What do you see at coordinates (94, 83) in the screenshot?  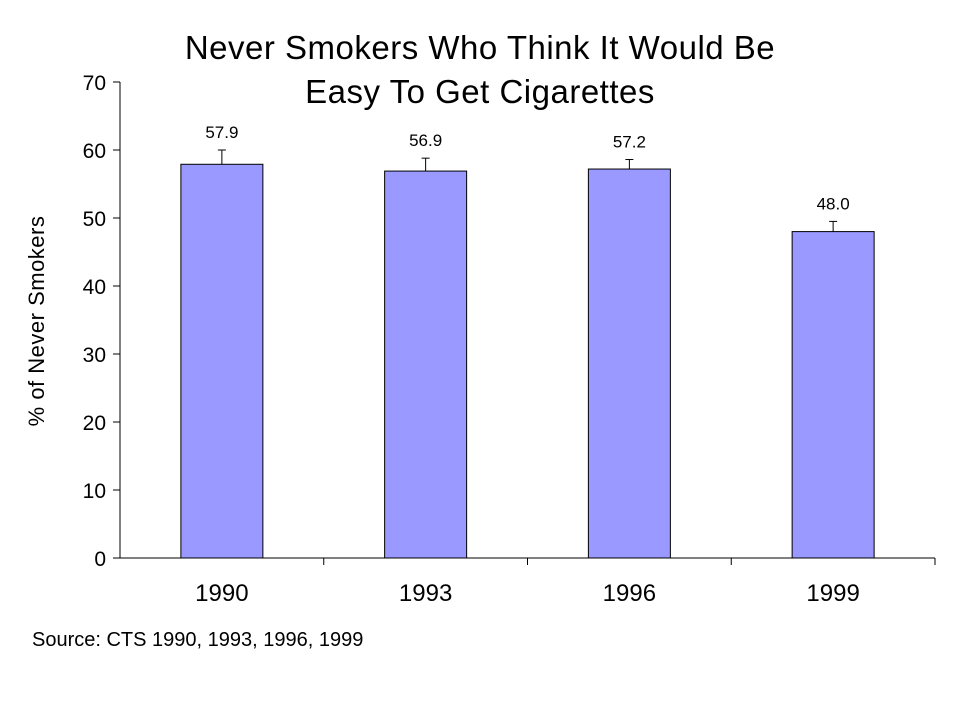 I see `y-tick-label: 70` at bounding box center [94, 83].